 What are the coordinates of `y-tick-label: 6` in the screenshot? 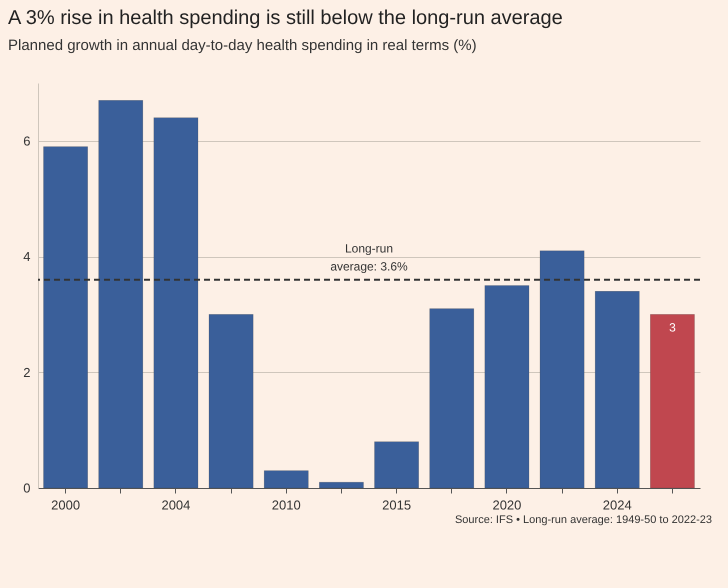 It's located at (26, 140).